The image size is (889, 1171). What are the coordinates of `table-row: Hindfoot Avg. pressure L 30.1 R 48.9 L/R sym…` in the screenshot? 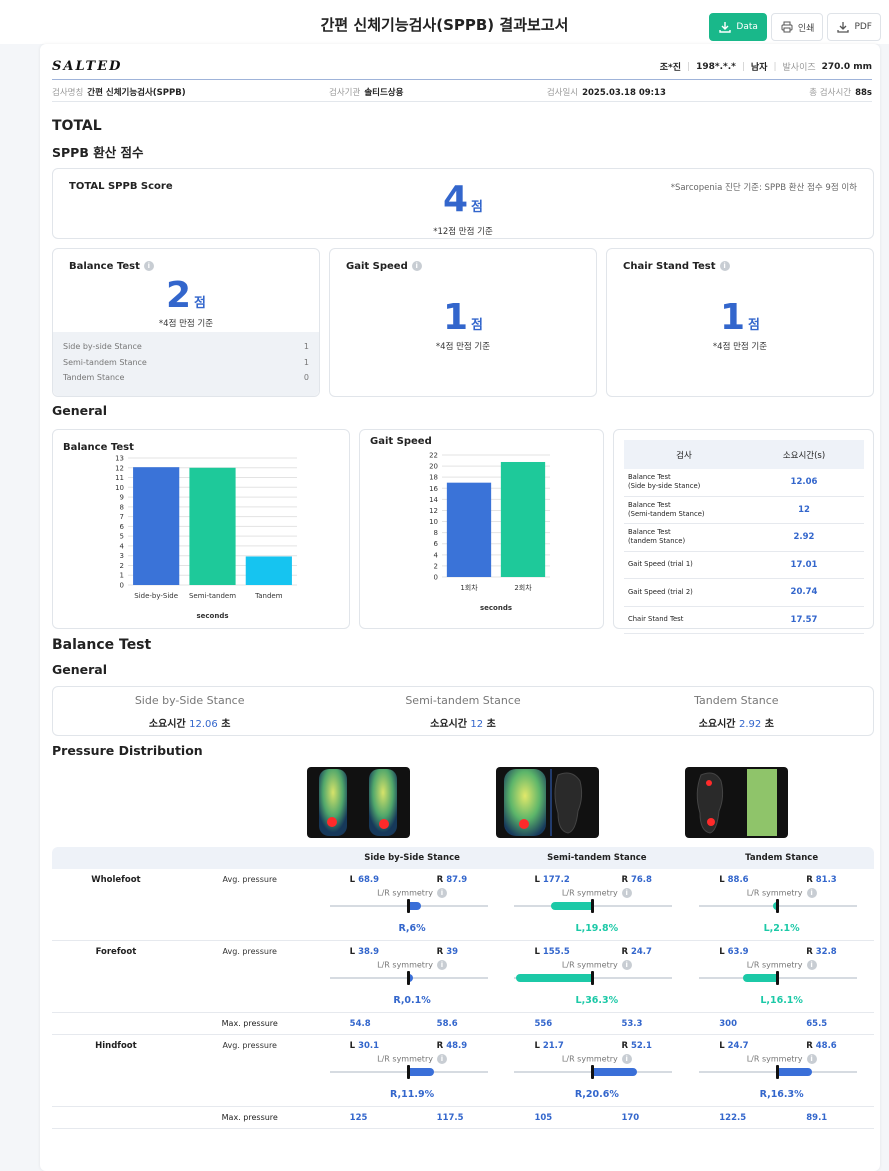 It's located at (463, 1071).